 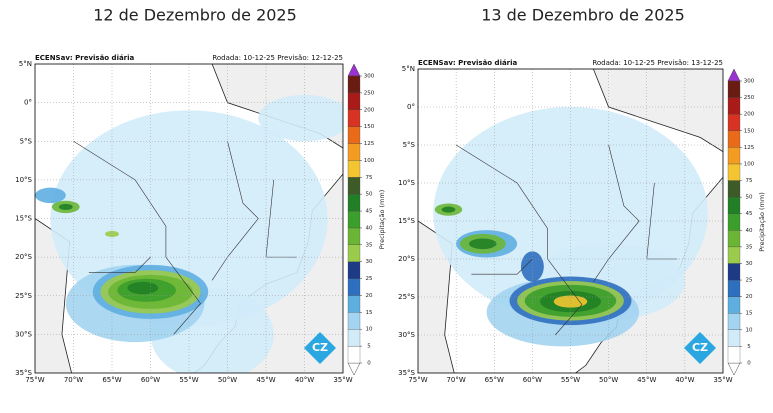 I want to click on lat-label: 0°, so click(x=411, y=107).